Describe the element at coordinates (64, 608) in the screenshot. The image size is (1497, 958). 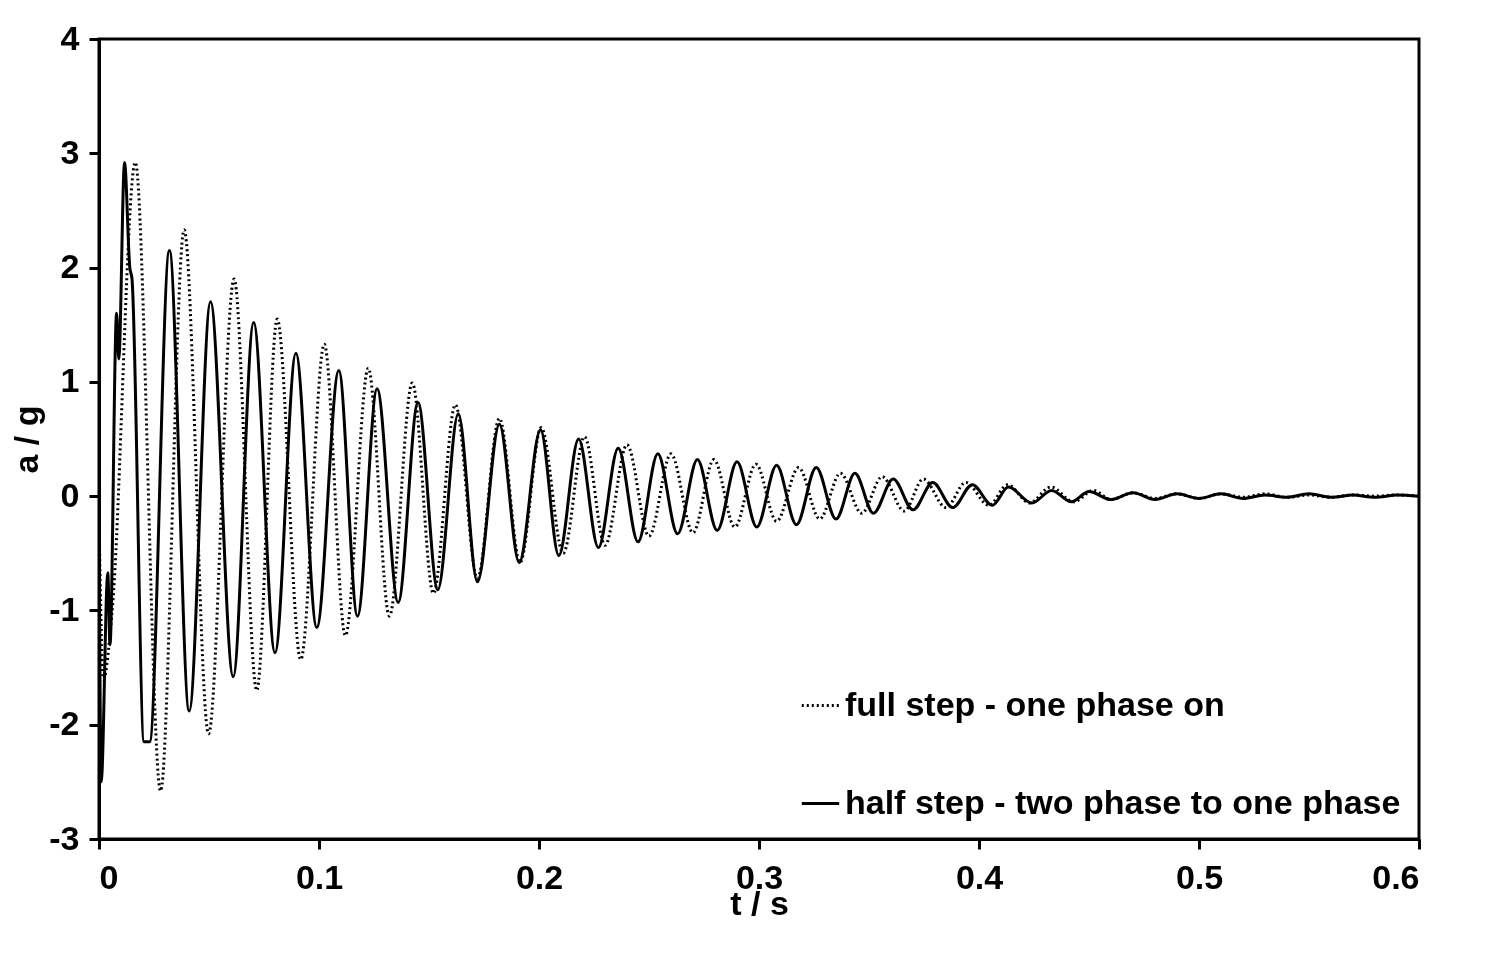
I see `y-tick-label: -1` at that location.